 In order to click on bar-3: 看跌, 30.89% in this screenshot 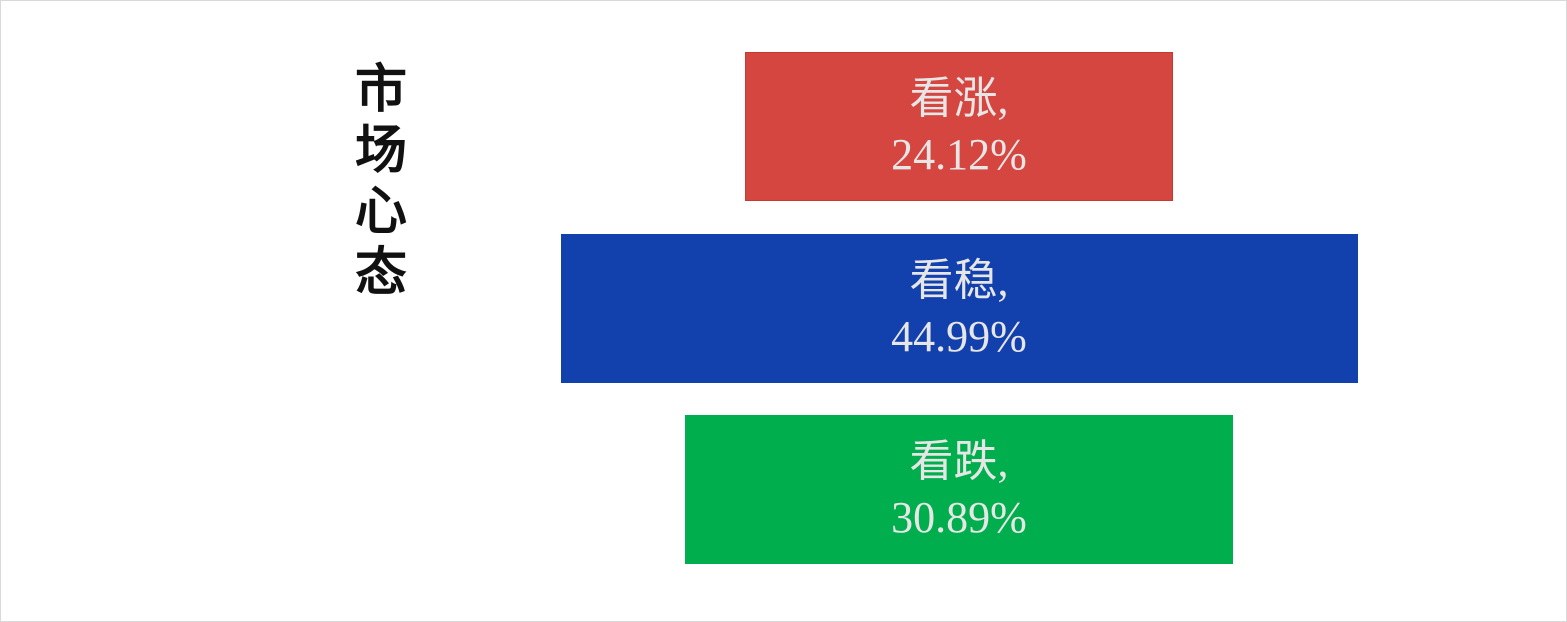, I will do `click(959, 489)`.